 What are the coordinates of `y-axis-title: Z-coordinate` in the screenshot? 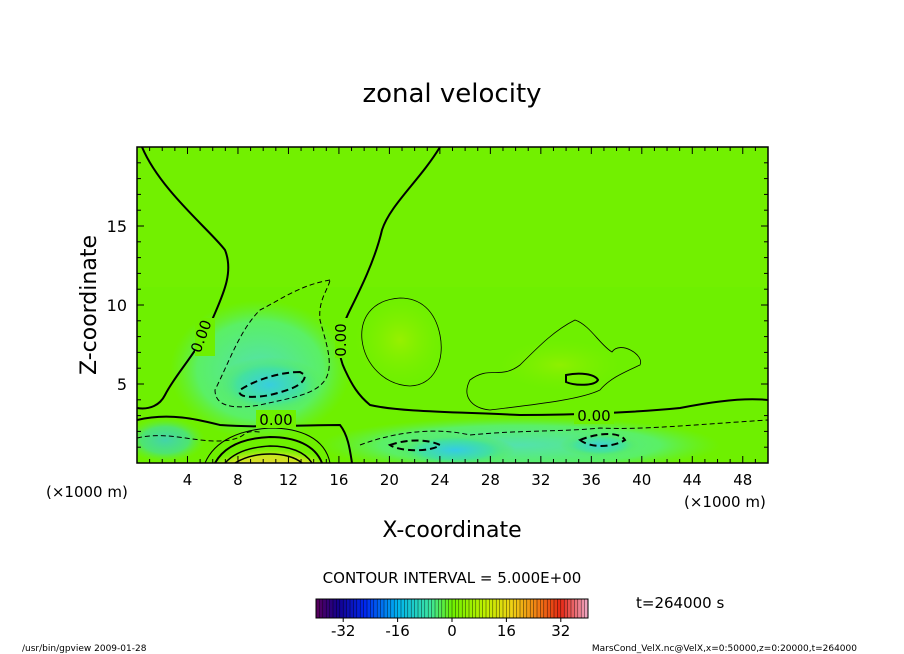 It's located at (89, 305).